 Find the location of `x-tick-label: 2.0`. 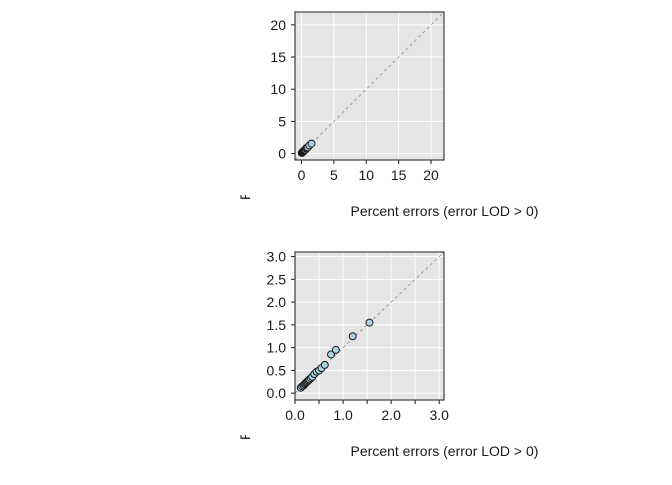

x-tick-label: 2.0 is located at coordinates (391, 415).